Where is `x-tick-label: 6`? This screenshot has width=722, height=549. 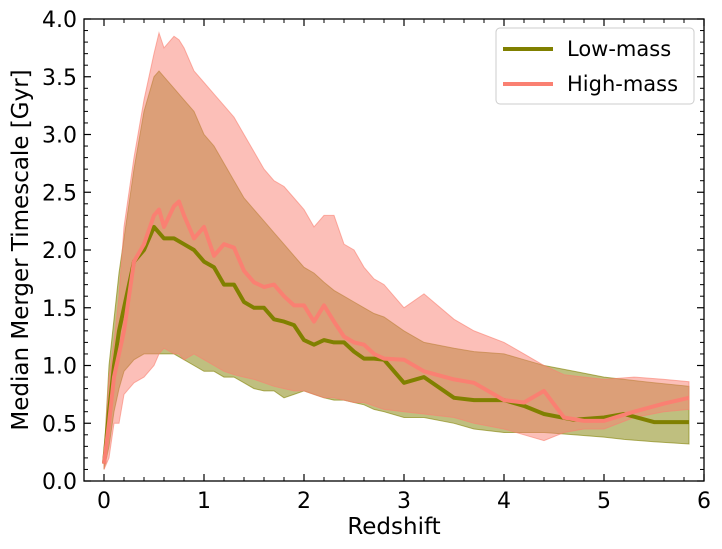 x-tick-label: 6 is located at coordinates (704, 501).